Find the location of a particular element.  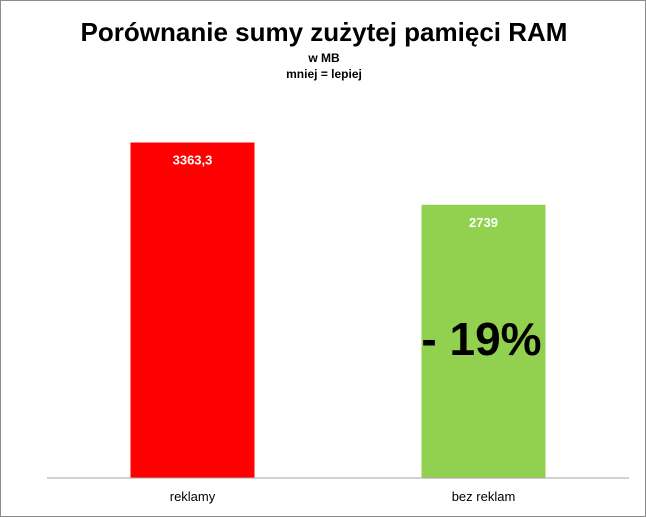

chart-subtitle-unit: w MB is located at coordinates (323, 58).